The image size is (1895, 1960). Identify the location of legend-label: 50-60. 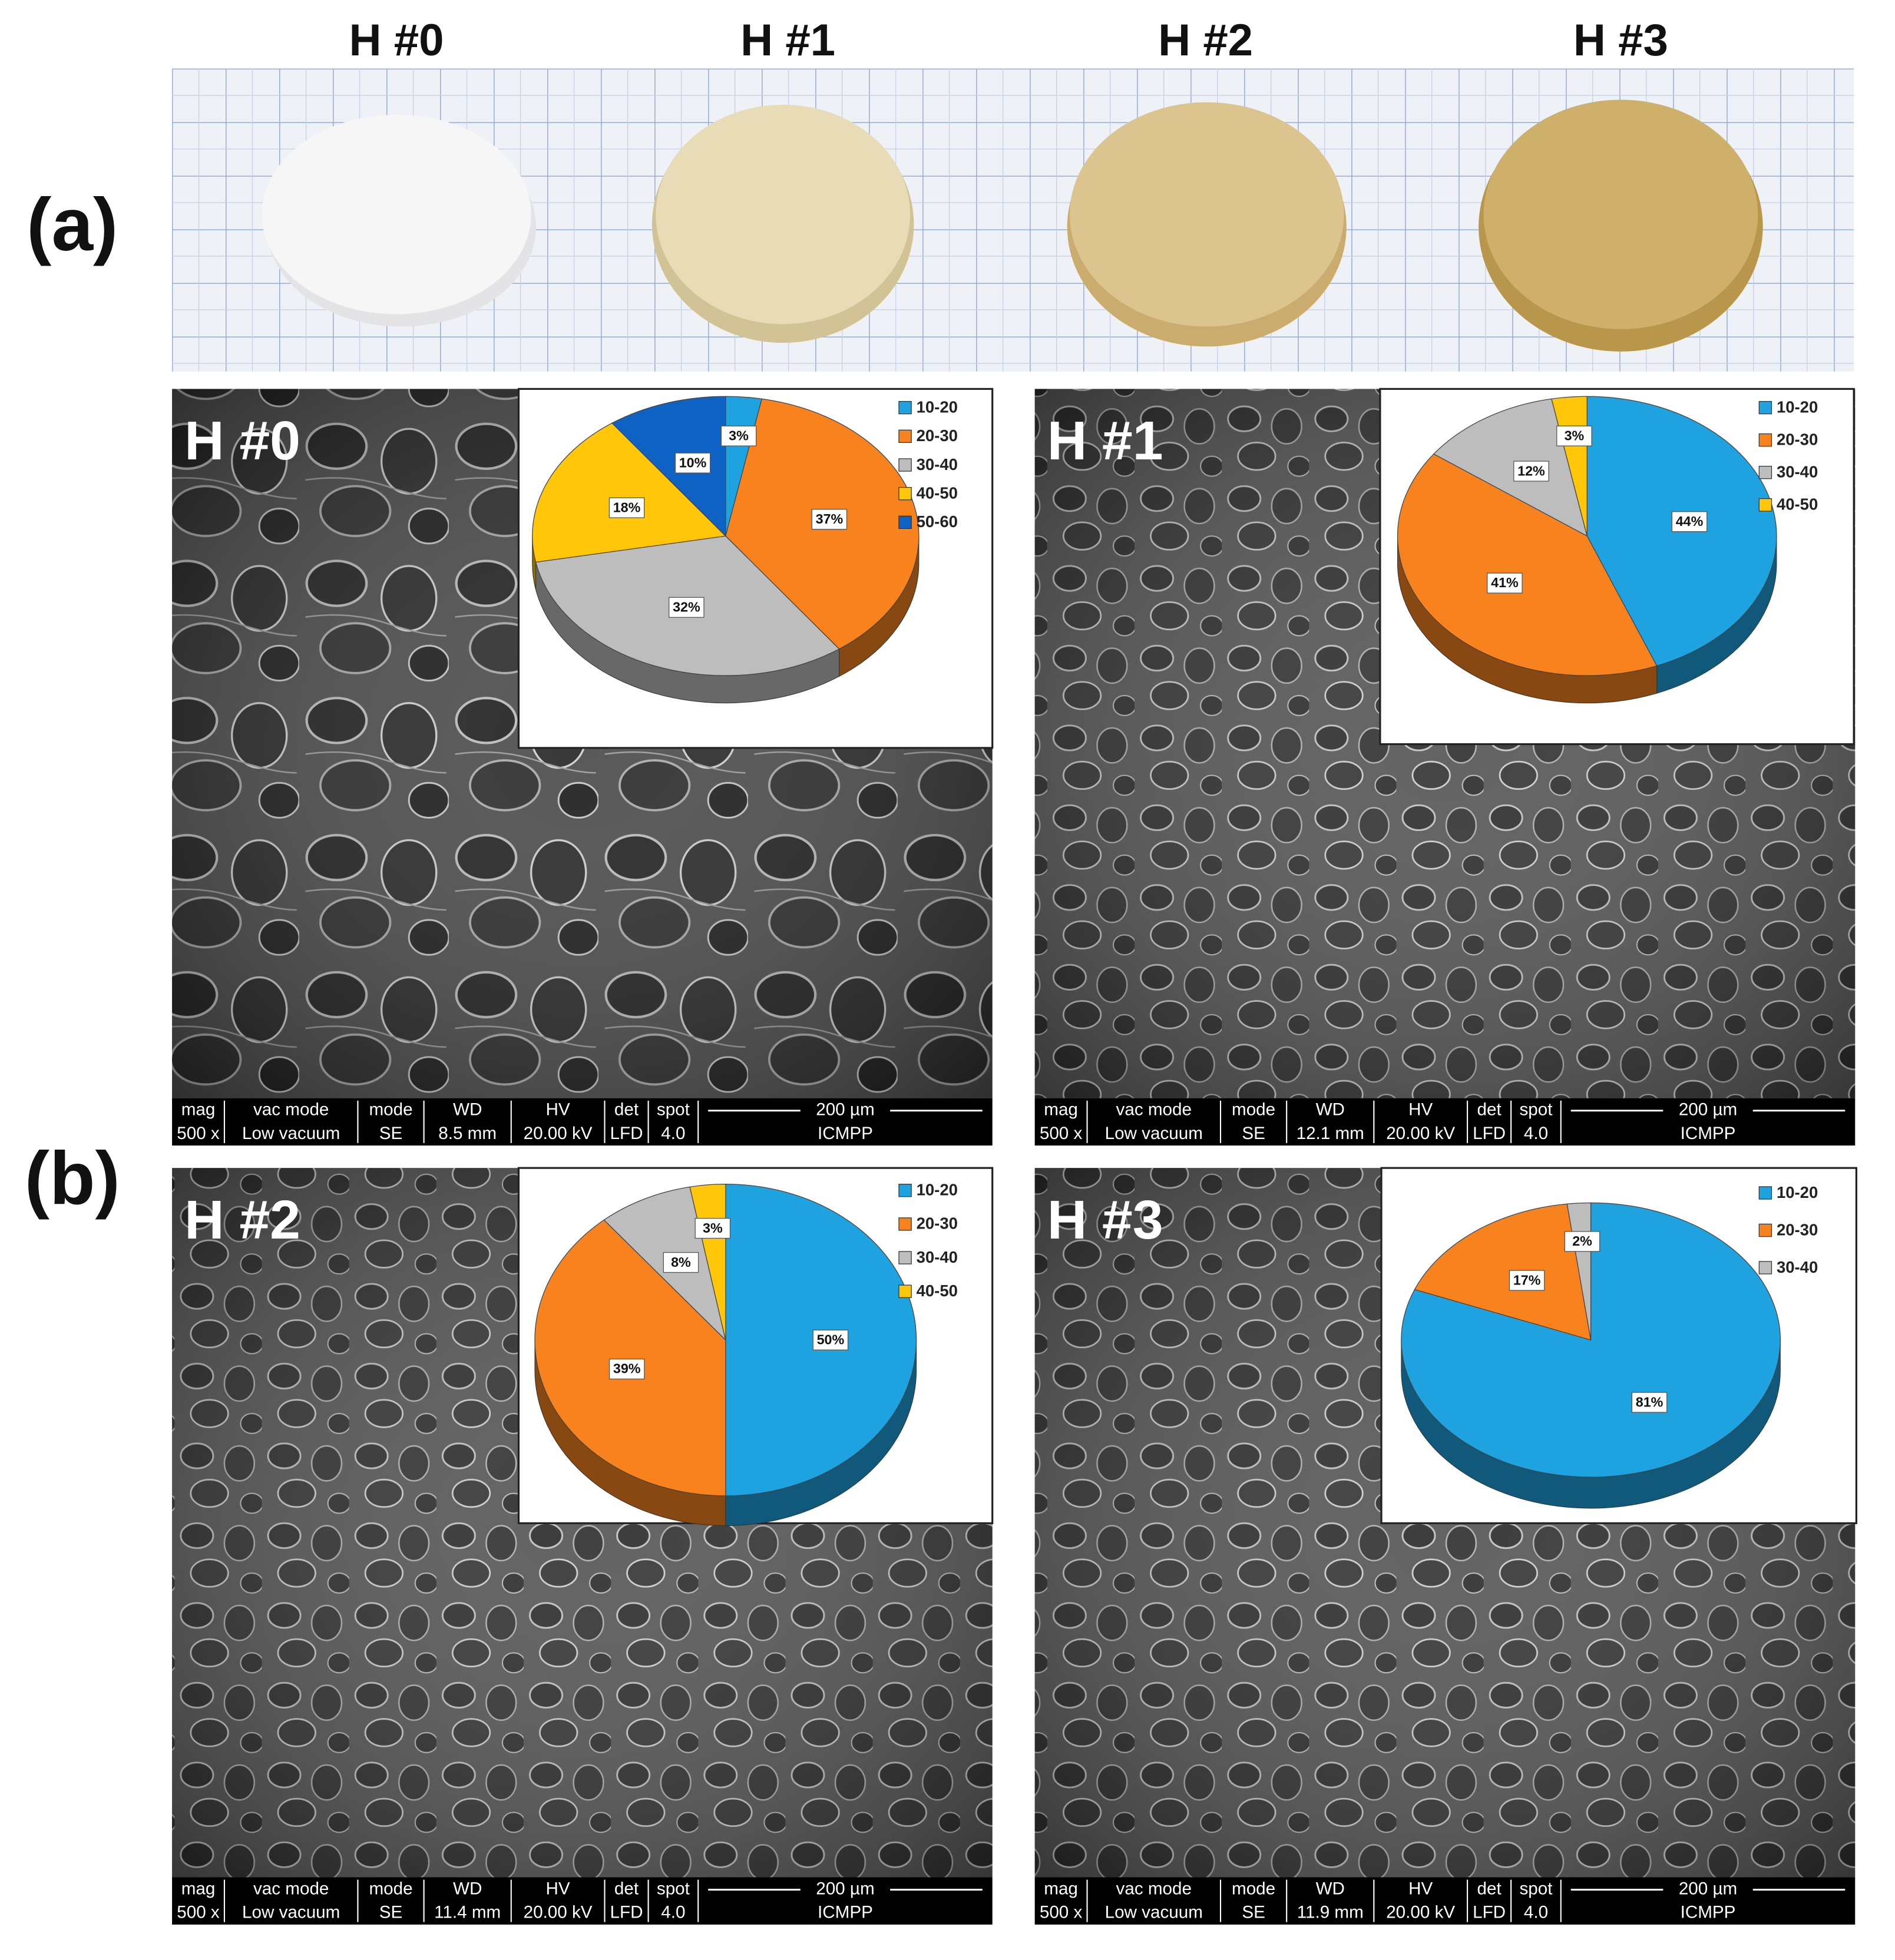
(937, 521).